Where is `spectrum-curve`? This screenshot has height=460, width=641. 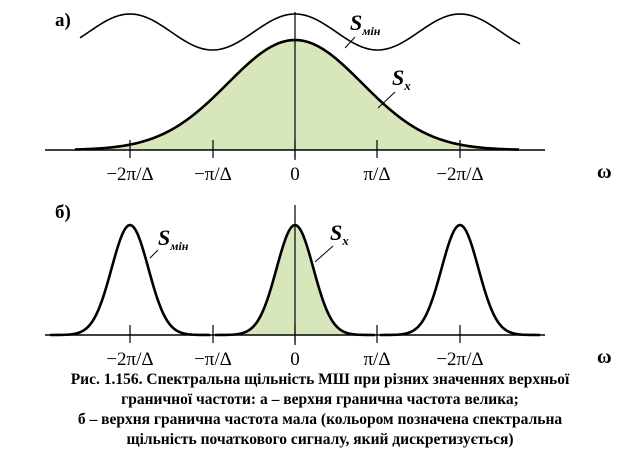 spectrum-curve is located at coordinates (300, 32).